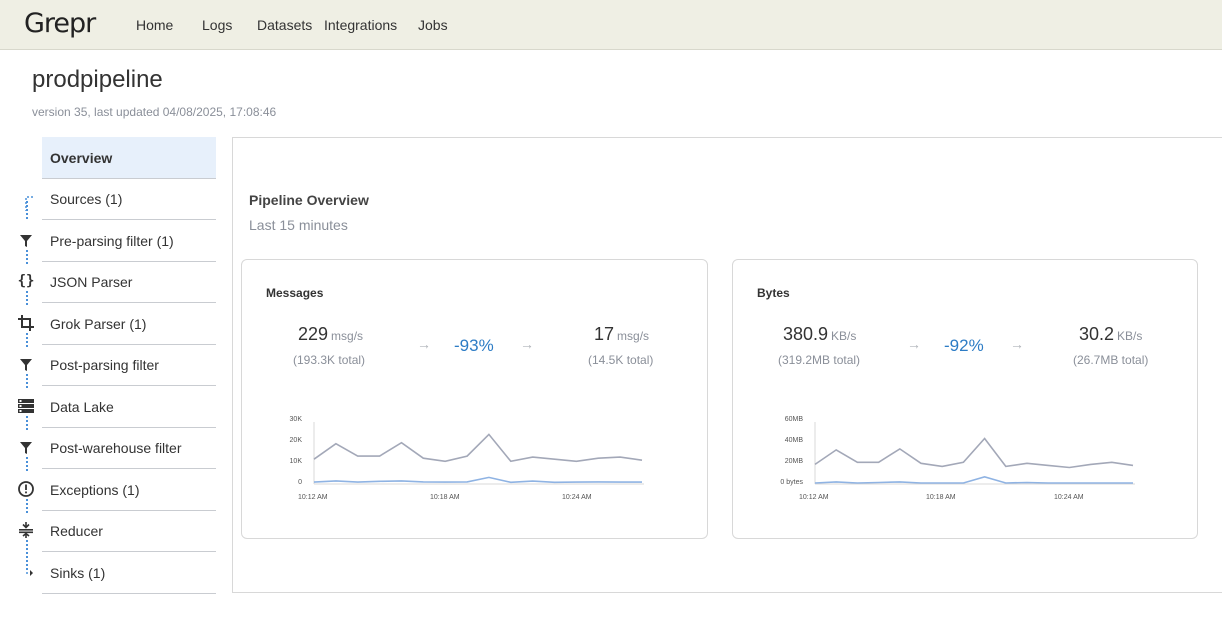 This screenshot has width=1222, height=618. I want to click on messages-out-rate: 17 msg/s, so click(622, 334).